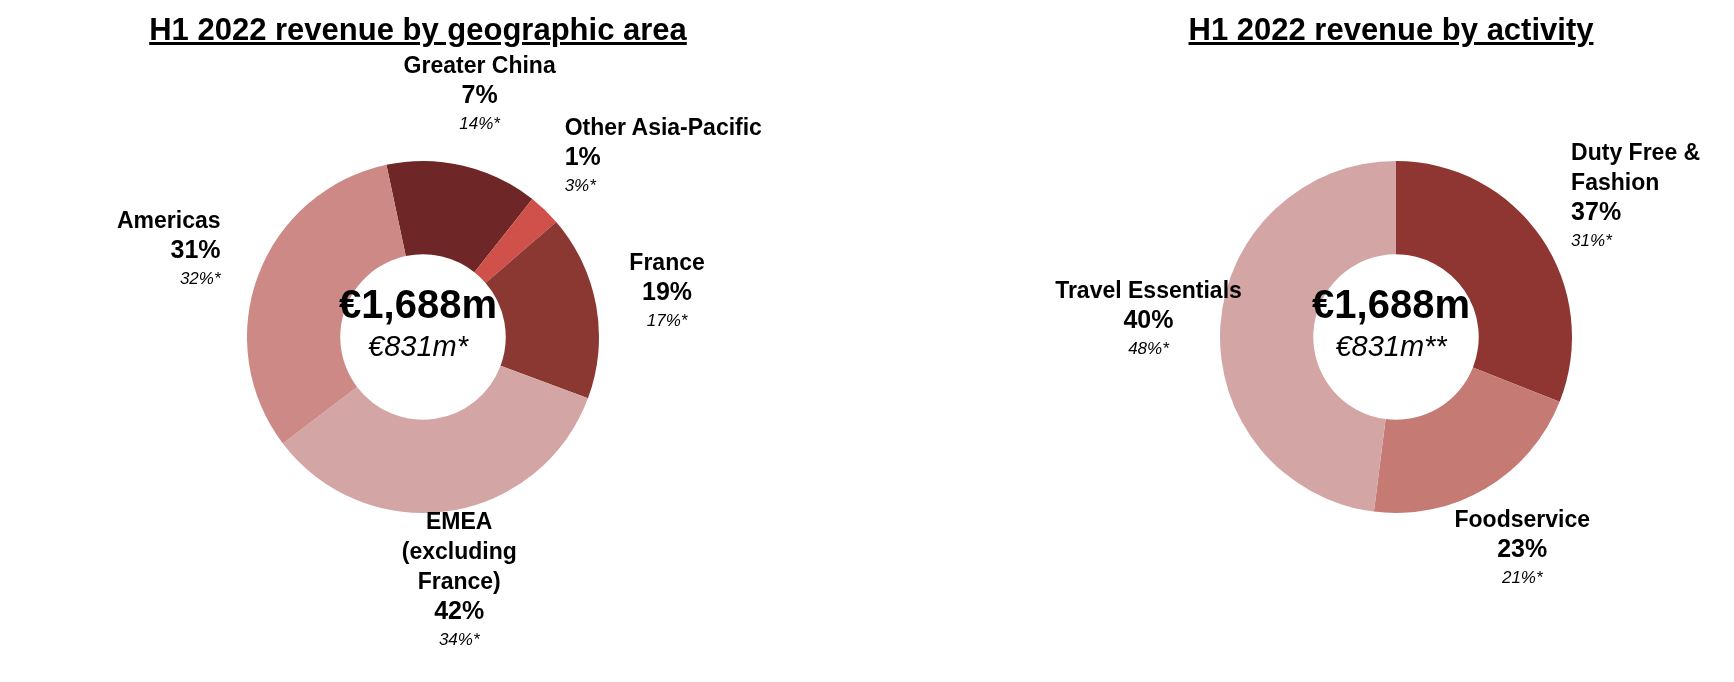  Describe the element at coordinates (1149, 349) in the screenshot. I see `data-label: 48%*` at that location.